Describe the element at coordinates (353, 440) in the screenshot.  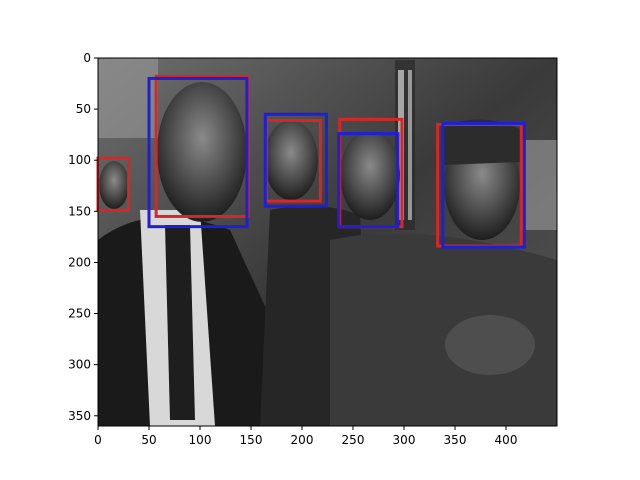
I see `x-tick-label: 250` at that location.